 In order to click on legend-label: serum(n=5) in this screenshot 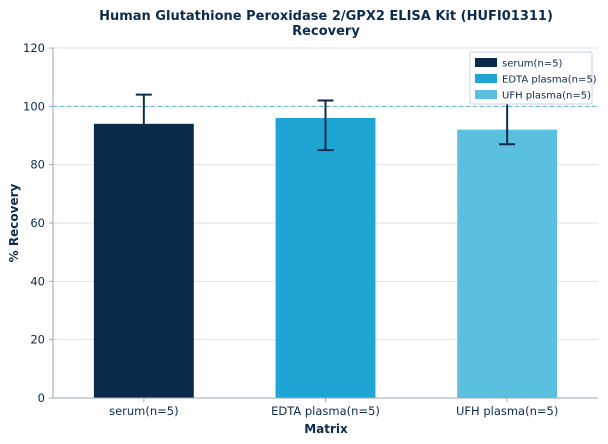, I will do `click(532, 64)`.